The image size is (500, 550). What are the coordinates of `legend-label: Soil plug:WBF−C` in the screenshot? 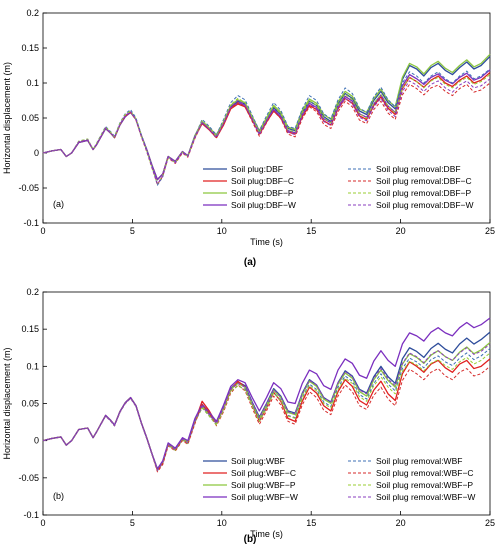 It's located at (263, 473).